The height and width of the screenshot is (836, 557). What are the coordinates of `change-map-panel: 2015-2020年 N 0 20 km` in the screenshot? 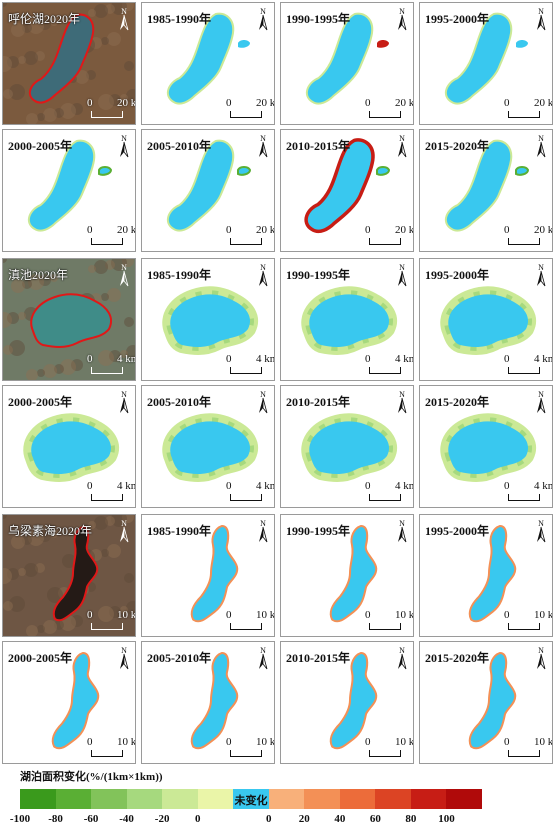 It's located at (486, 190).